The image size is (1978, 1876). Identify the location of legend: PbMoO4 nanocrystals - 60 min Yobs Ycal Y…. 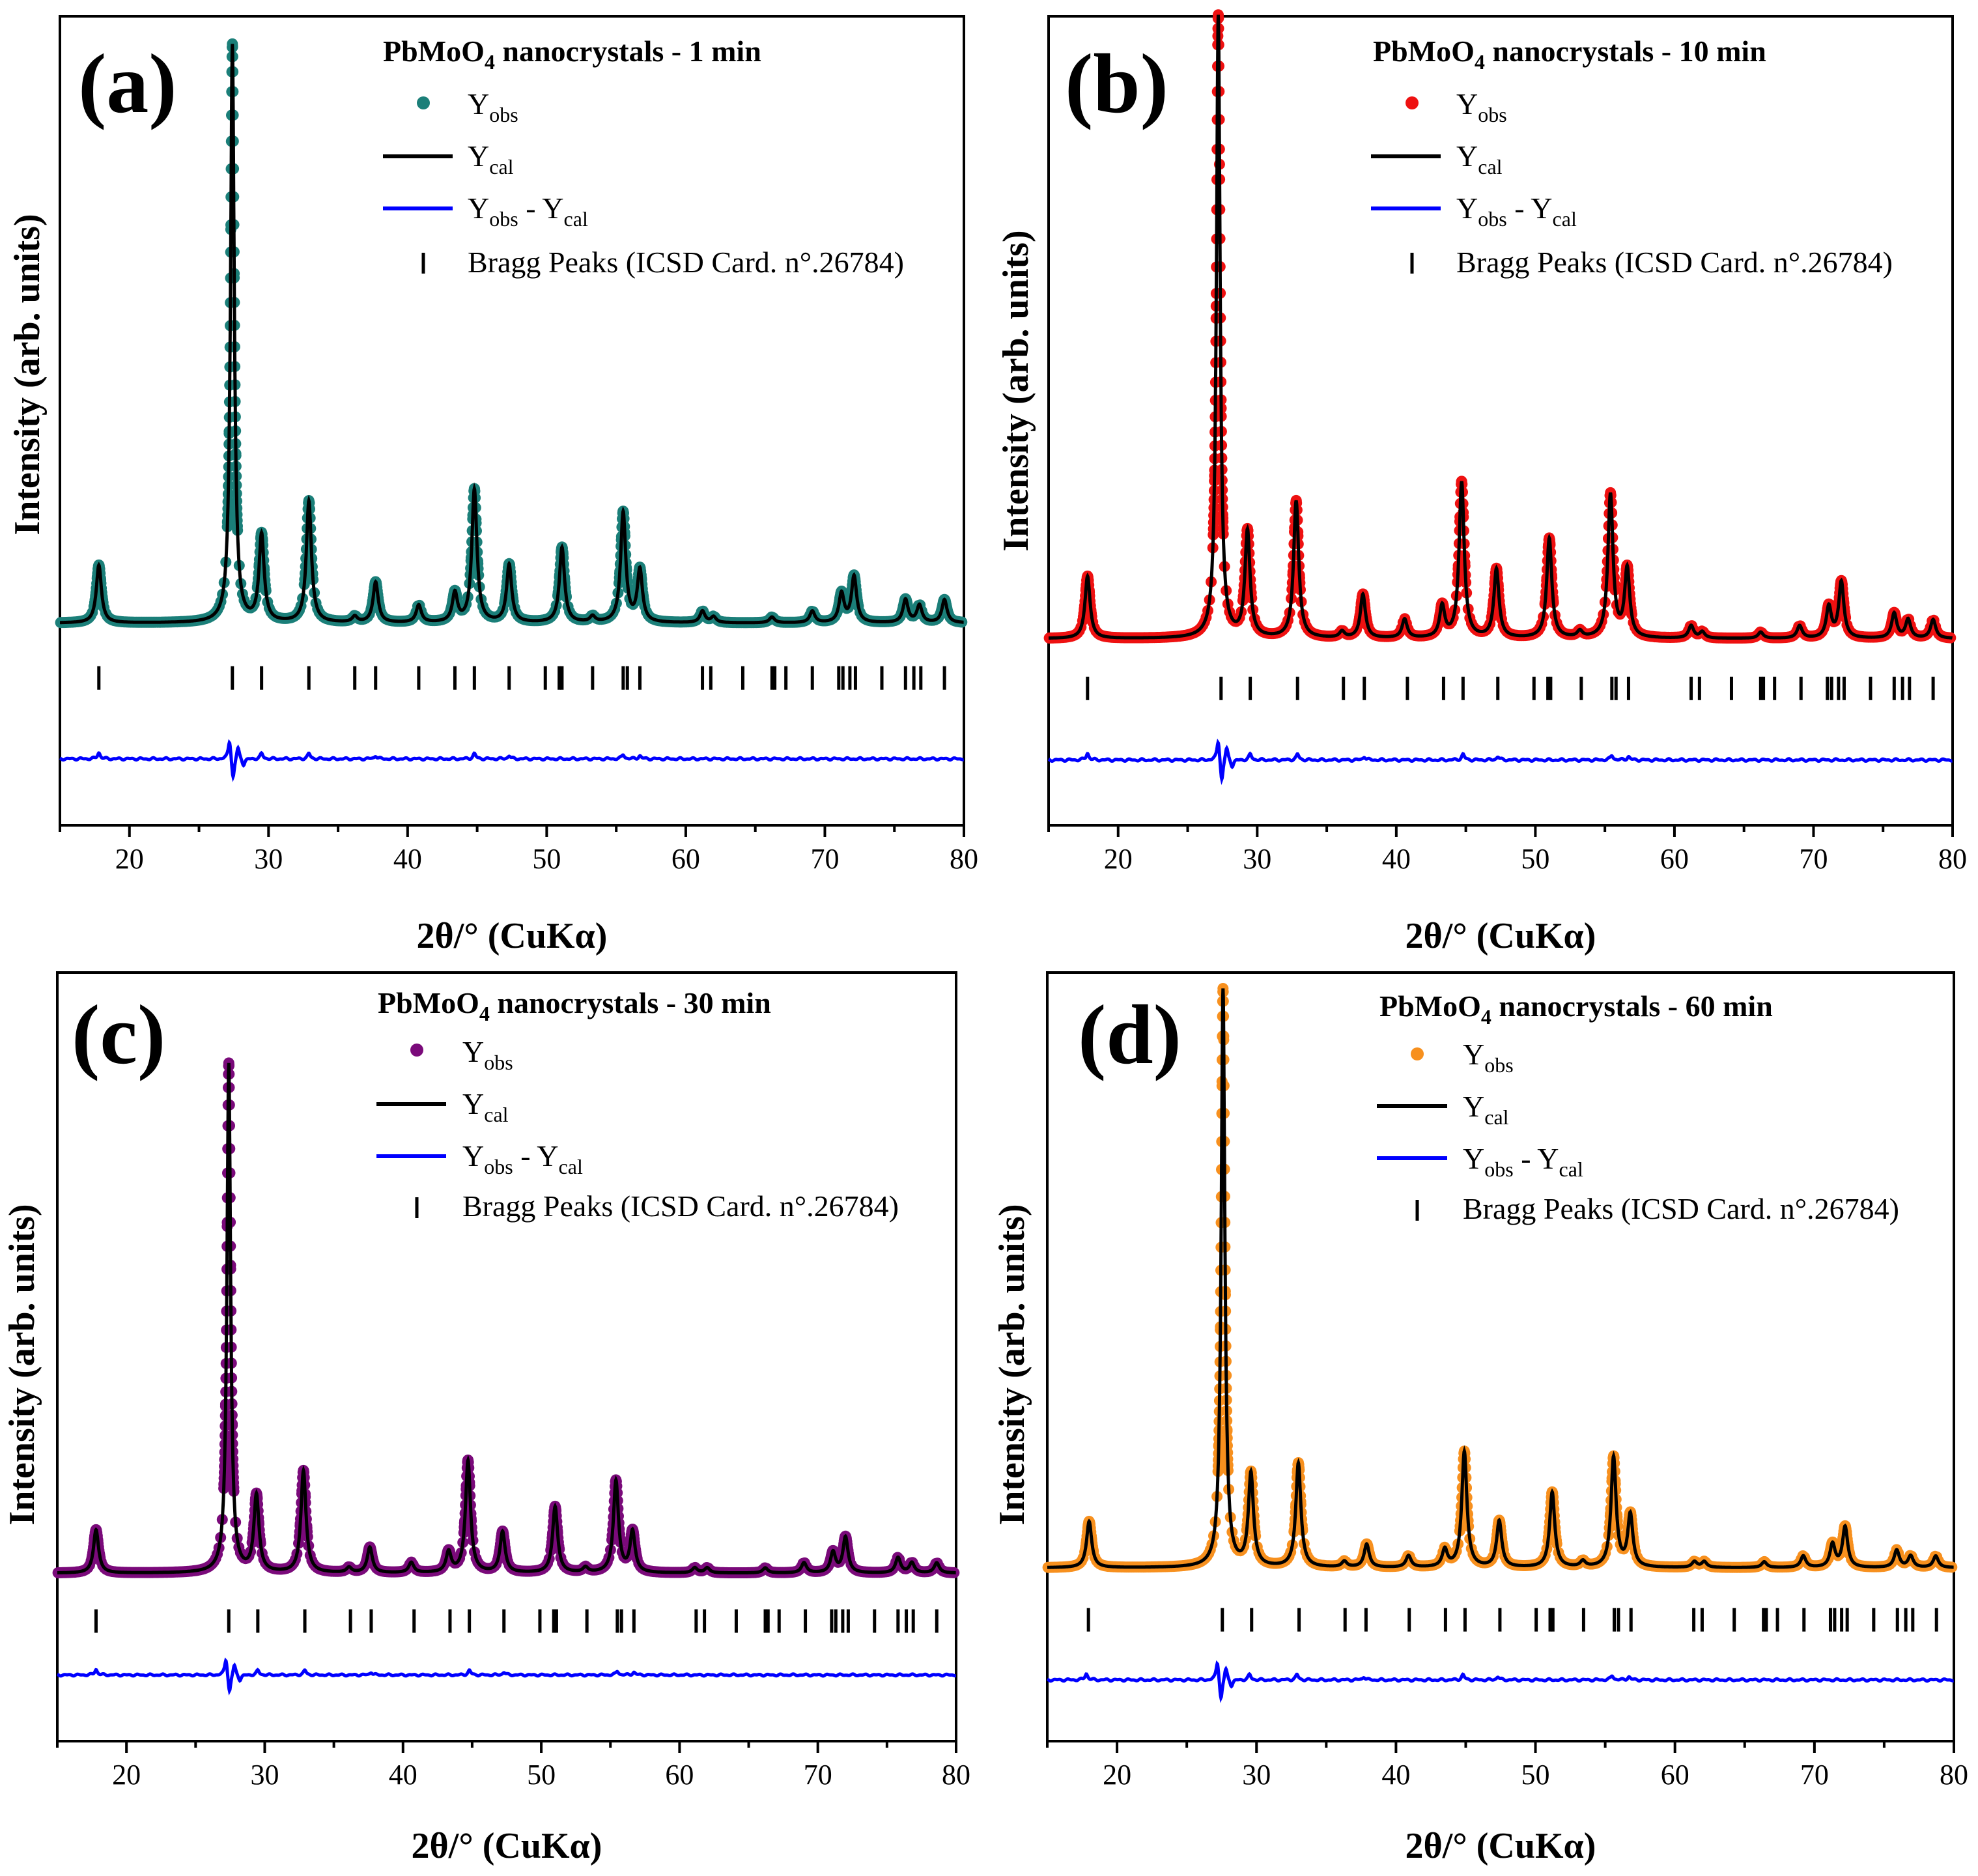
(1638, 1107).